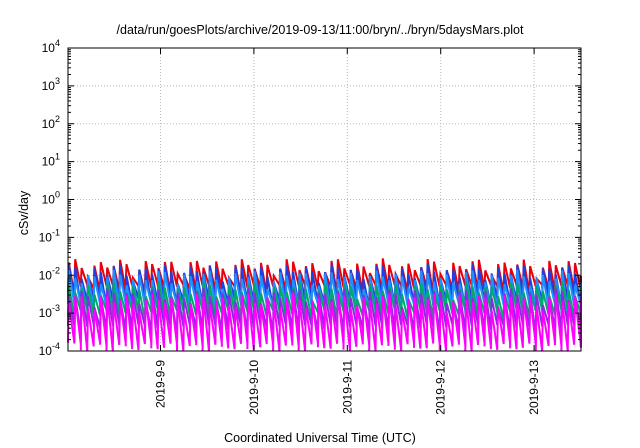  What do you see at coordinates (49, 235) in the screenshot?
I see `y-tick-label: 10⁻¹` at bounding box center [49, 235].